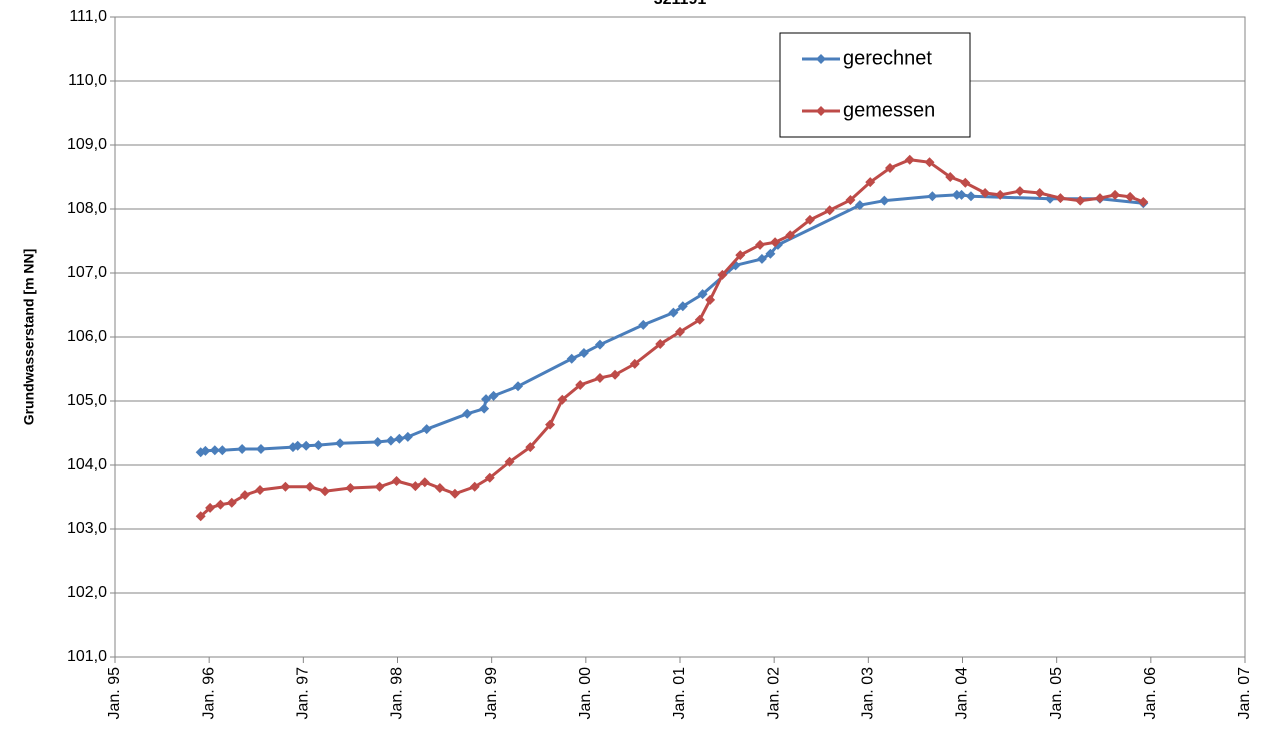  Describe the element at coordinates (87, 208) in the screenshot. I see `y-tick-label: 108,0` at that location.